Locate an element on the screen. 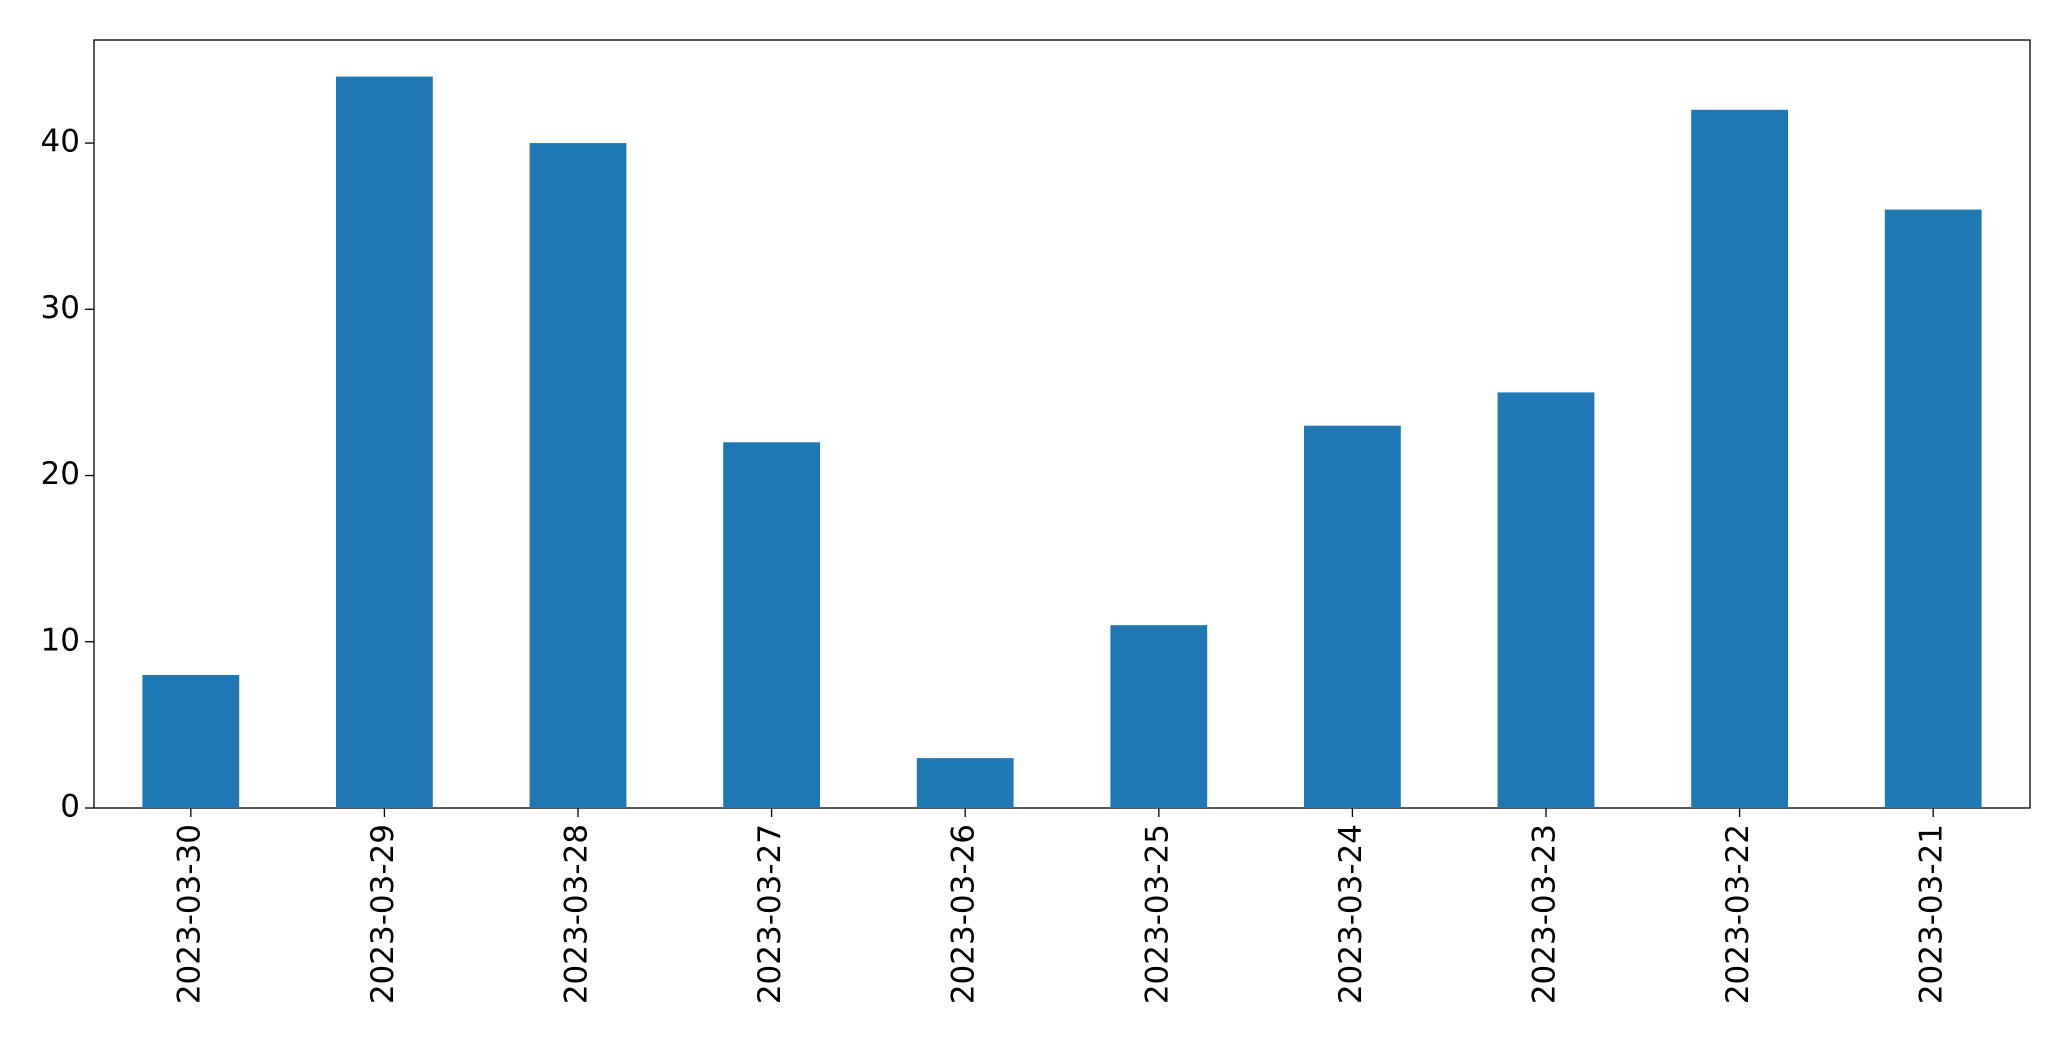 The height and width of the screenshot is (1061, 2071). y-tick-label: 30 is located at coordinates (60, 308).